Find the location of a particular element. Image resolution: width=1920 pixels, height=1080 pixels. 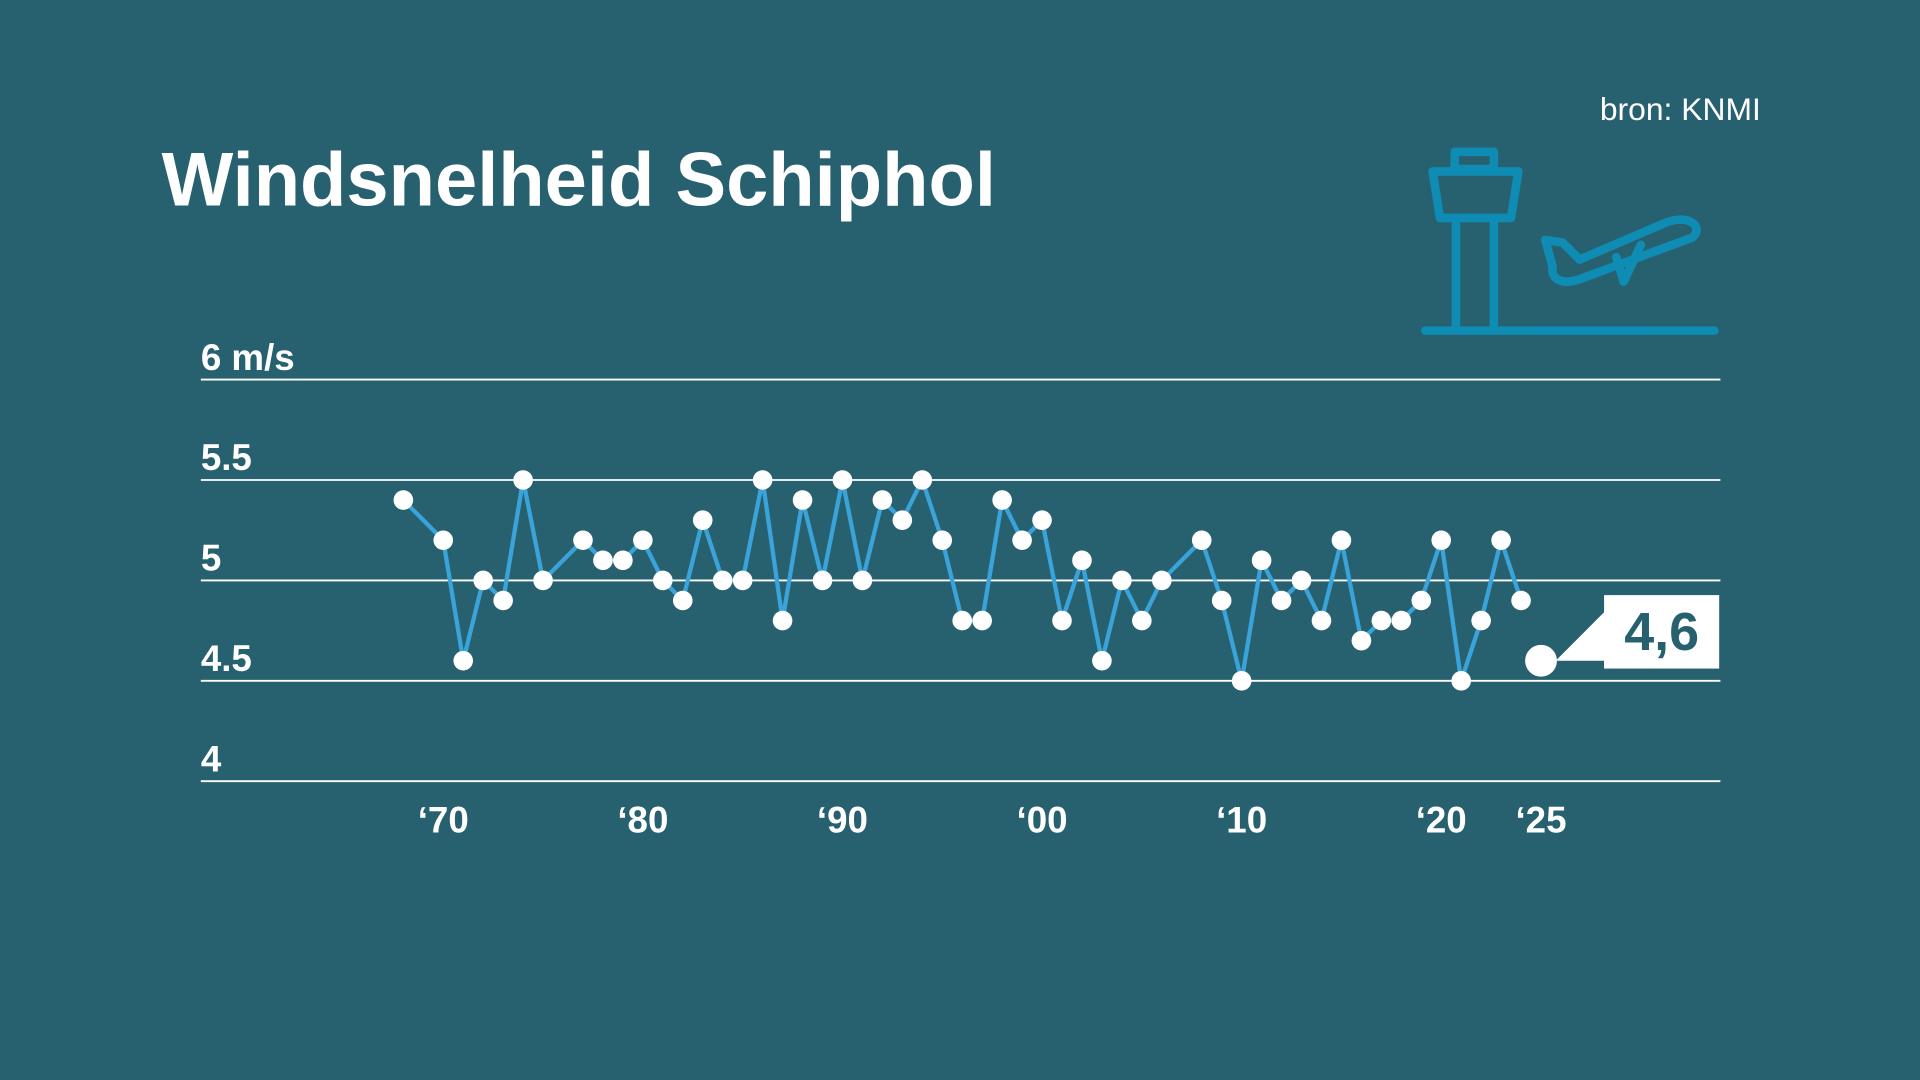

x-tick-label: ‘00 is located at coordinates (1042, 820).